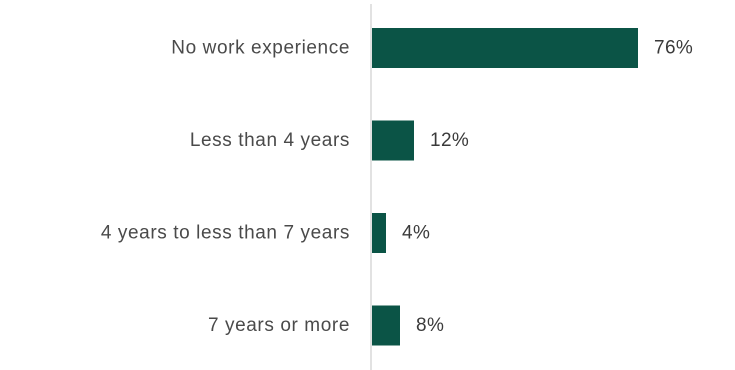  I want to click on category-label-7-years-or-more: 7 years or more, so click(279, 325).